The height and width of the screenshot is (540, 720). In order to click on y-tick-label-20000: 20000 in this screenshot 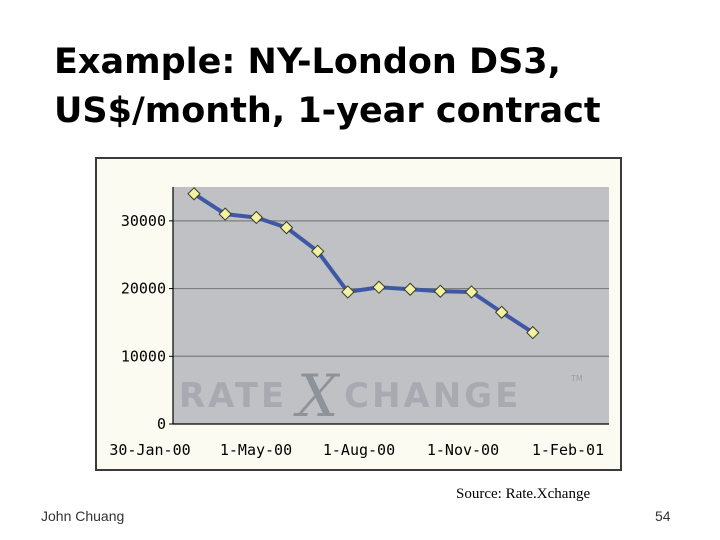, I will do `click(143, 289)`.